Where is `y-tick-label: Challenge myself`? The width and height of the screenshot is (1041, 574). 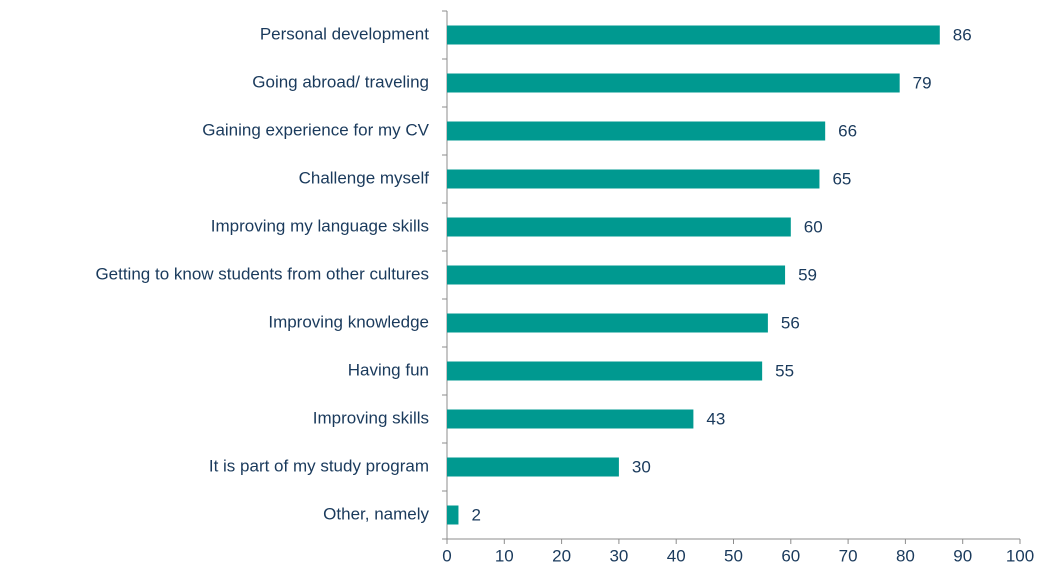
y-tick-label: Challenge myself is located at coordinates (364, 177).